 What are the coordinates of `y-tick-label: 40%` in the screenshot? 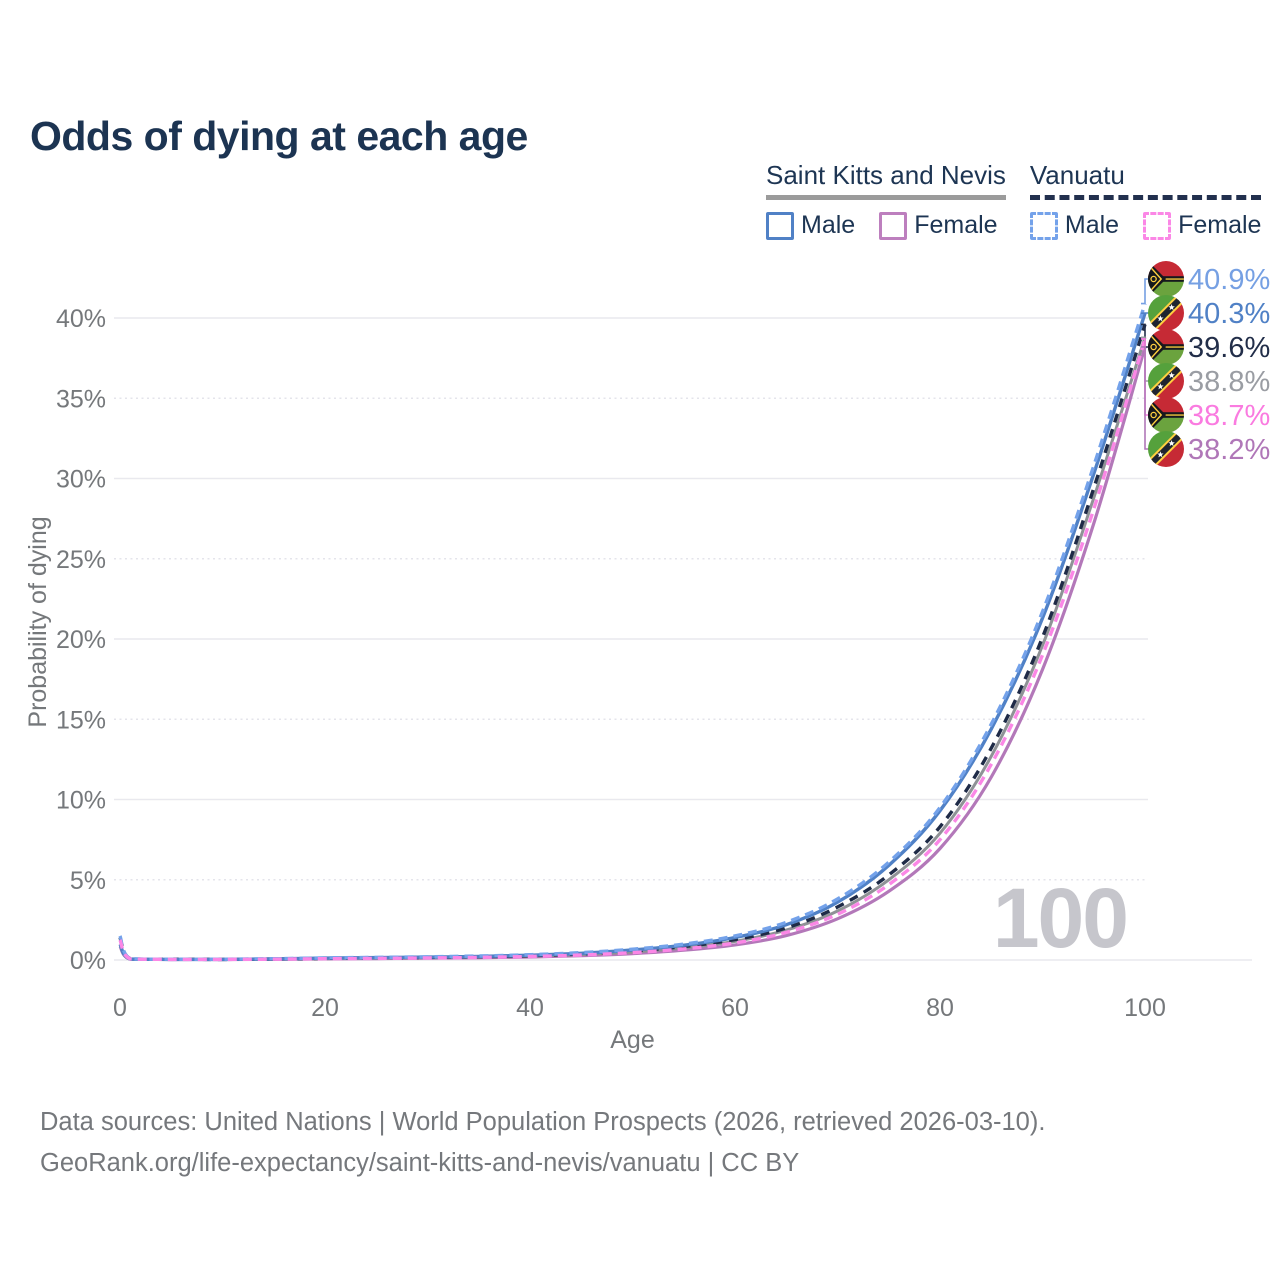 It's located at (81, 319).